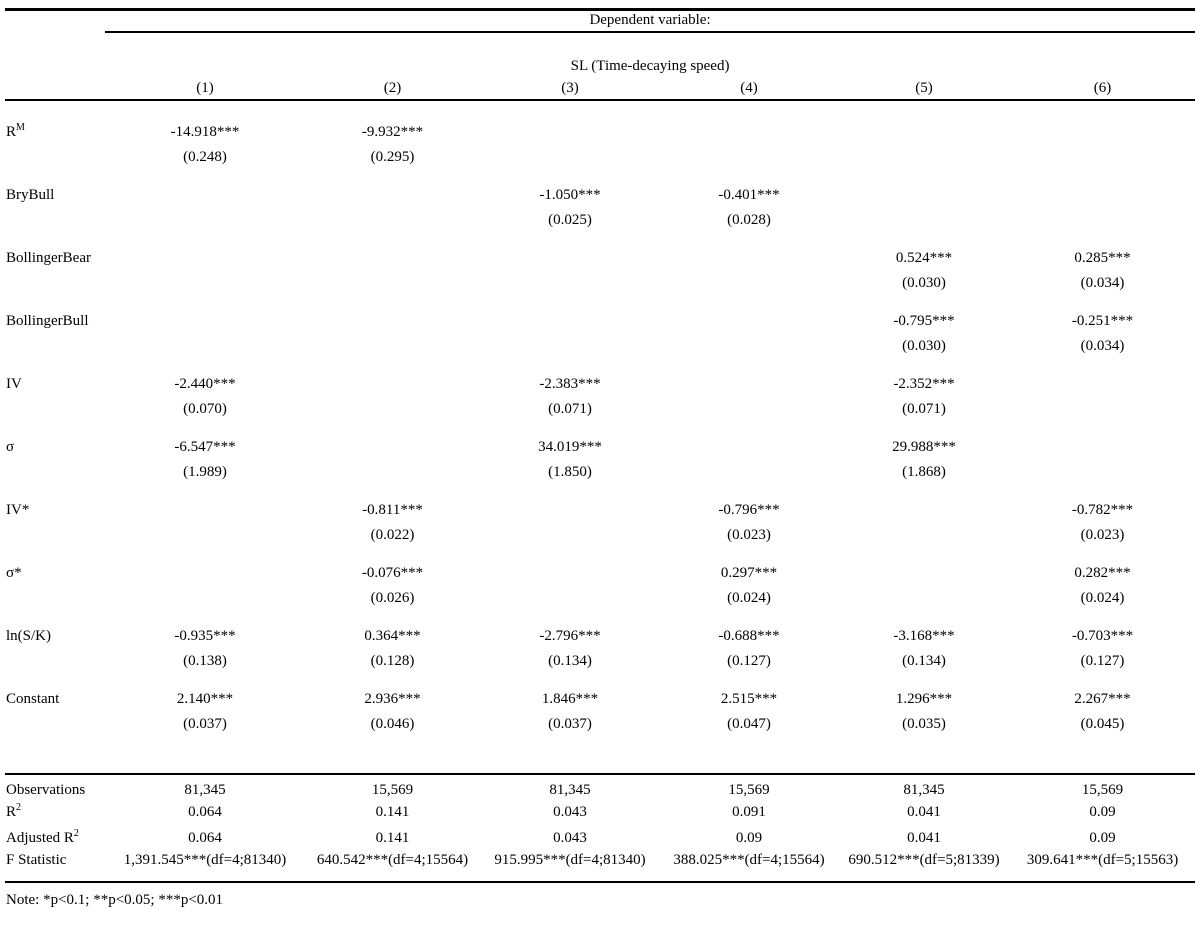 Image resolution: width=1200 pixels, height=940 pixels. What do you see at coordinates (600, 89) in the screenshot?
I see `column-numbers-row: (1) (2) (3) (4) (5) (6)` at bounding box center [600, 89].